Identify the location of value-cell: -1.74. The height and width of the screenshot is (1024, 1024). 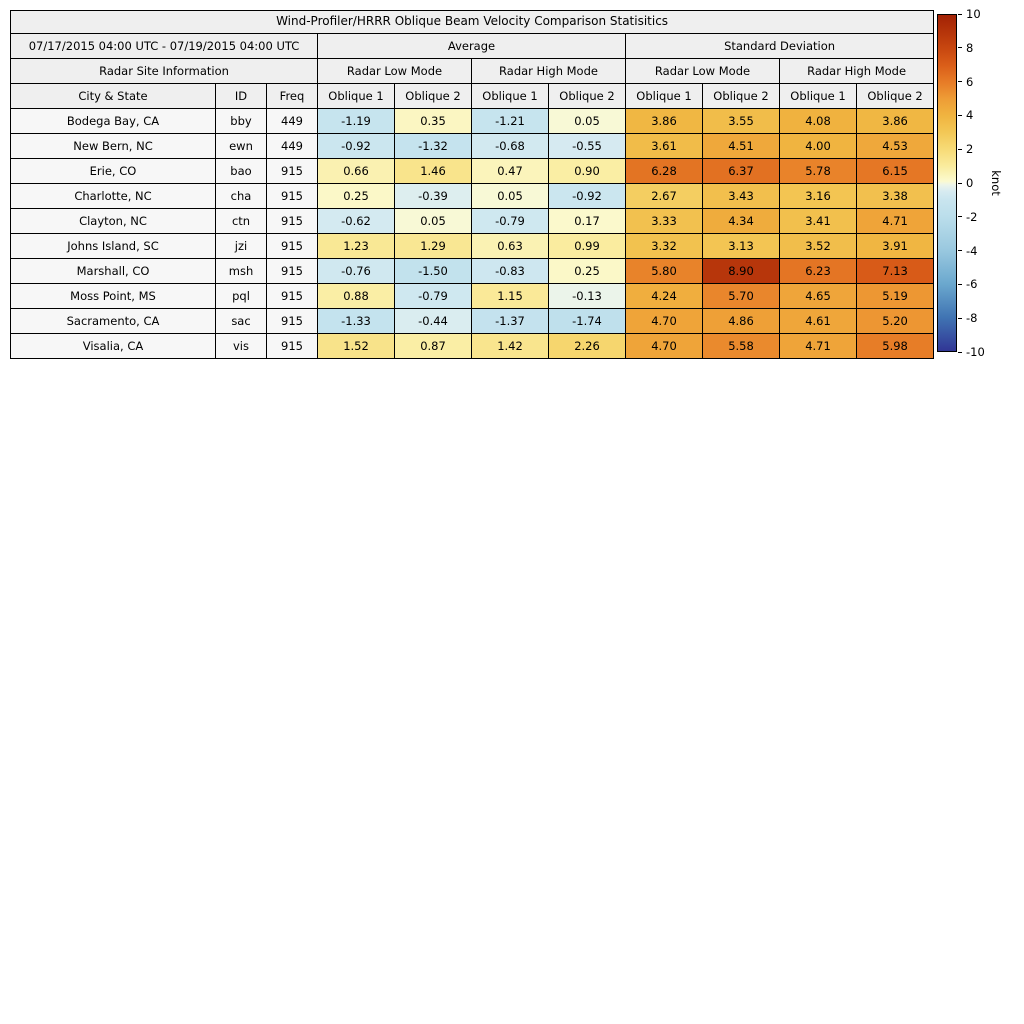
(587, 321).